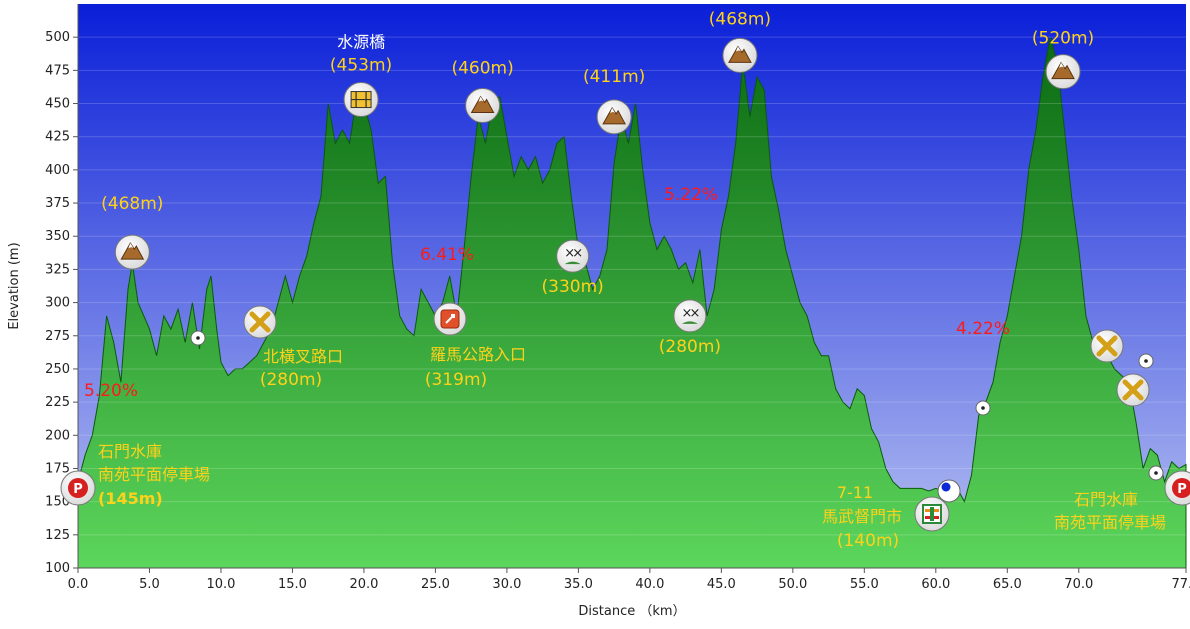  I want to click on roma-title-label: 羅馬公路入口, so click(478, 354).